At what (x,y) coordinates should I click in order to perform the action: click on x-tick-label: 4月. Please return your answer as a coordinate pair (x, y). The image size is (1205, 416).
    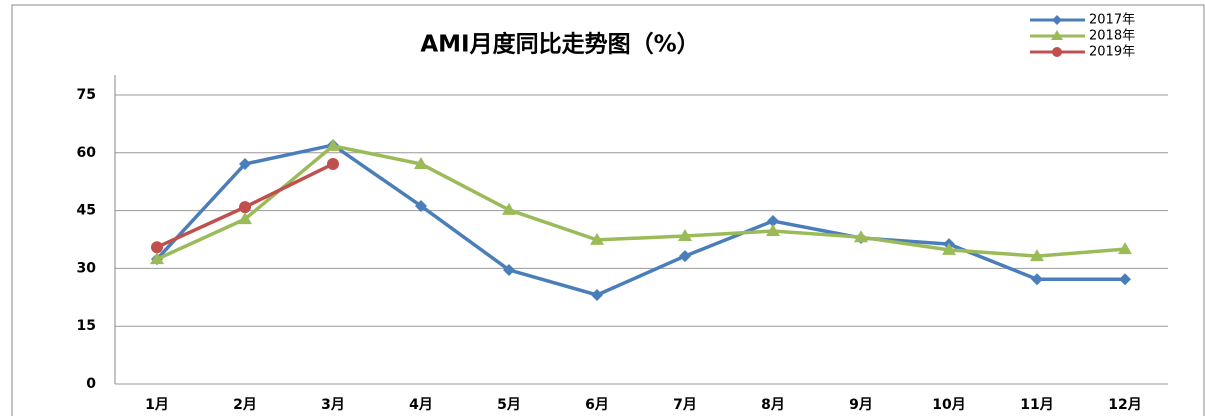
    Looking at the image, I should click on (421, 405).